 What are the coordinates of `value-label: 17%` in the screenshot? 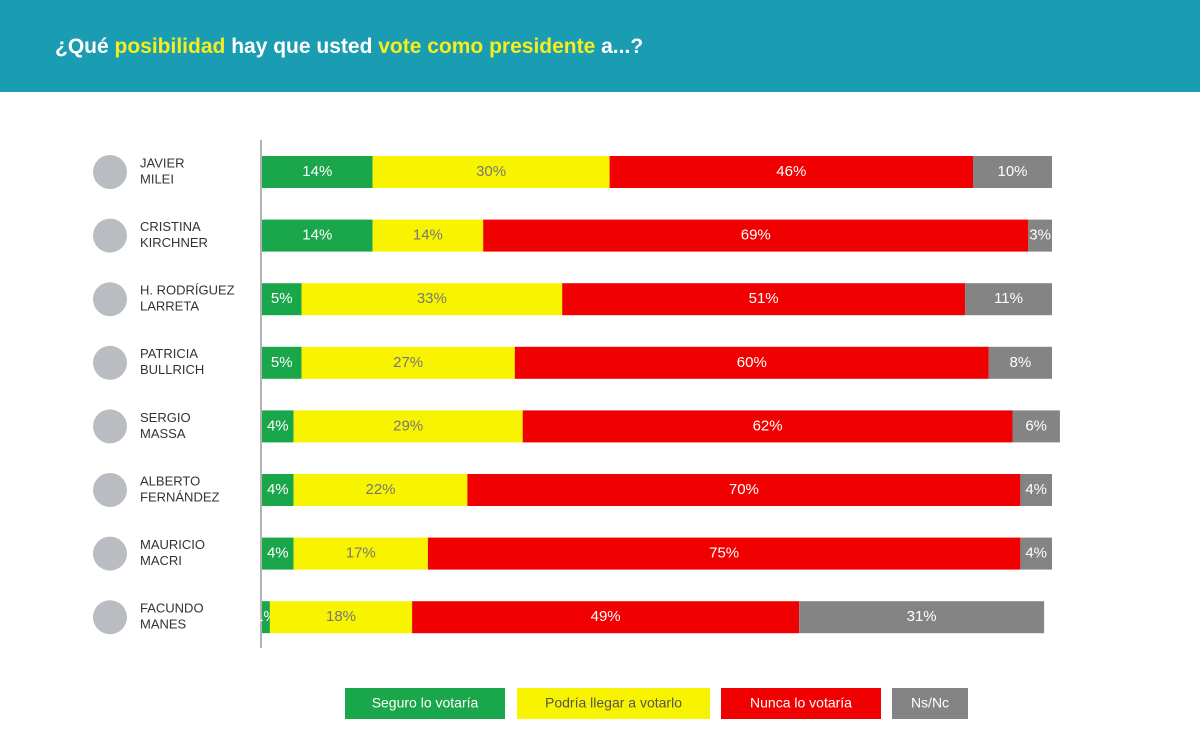 It's located at (361, 553).